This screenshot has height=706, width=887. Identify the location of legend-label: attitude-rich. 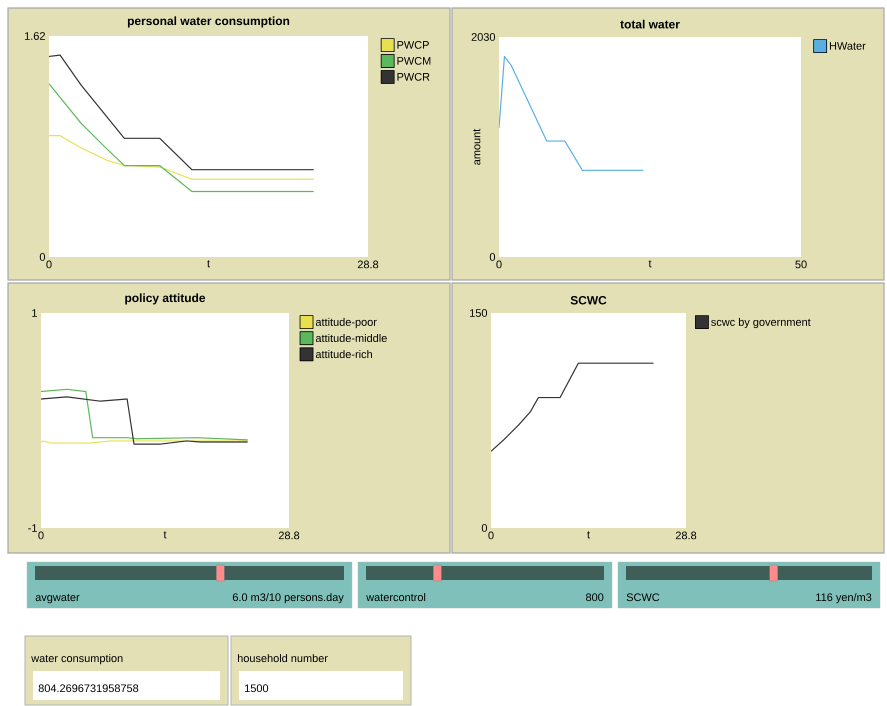
(344, 354).